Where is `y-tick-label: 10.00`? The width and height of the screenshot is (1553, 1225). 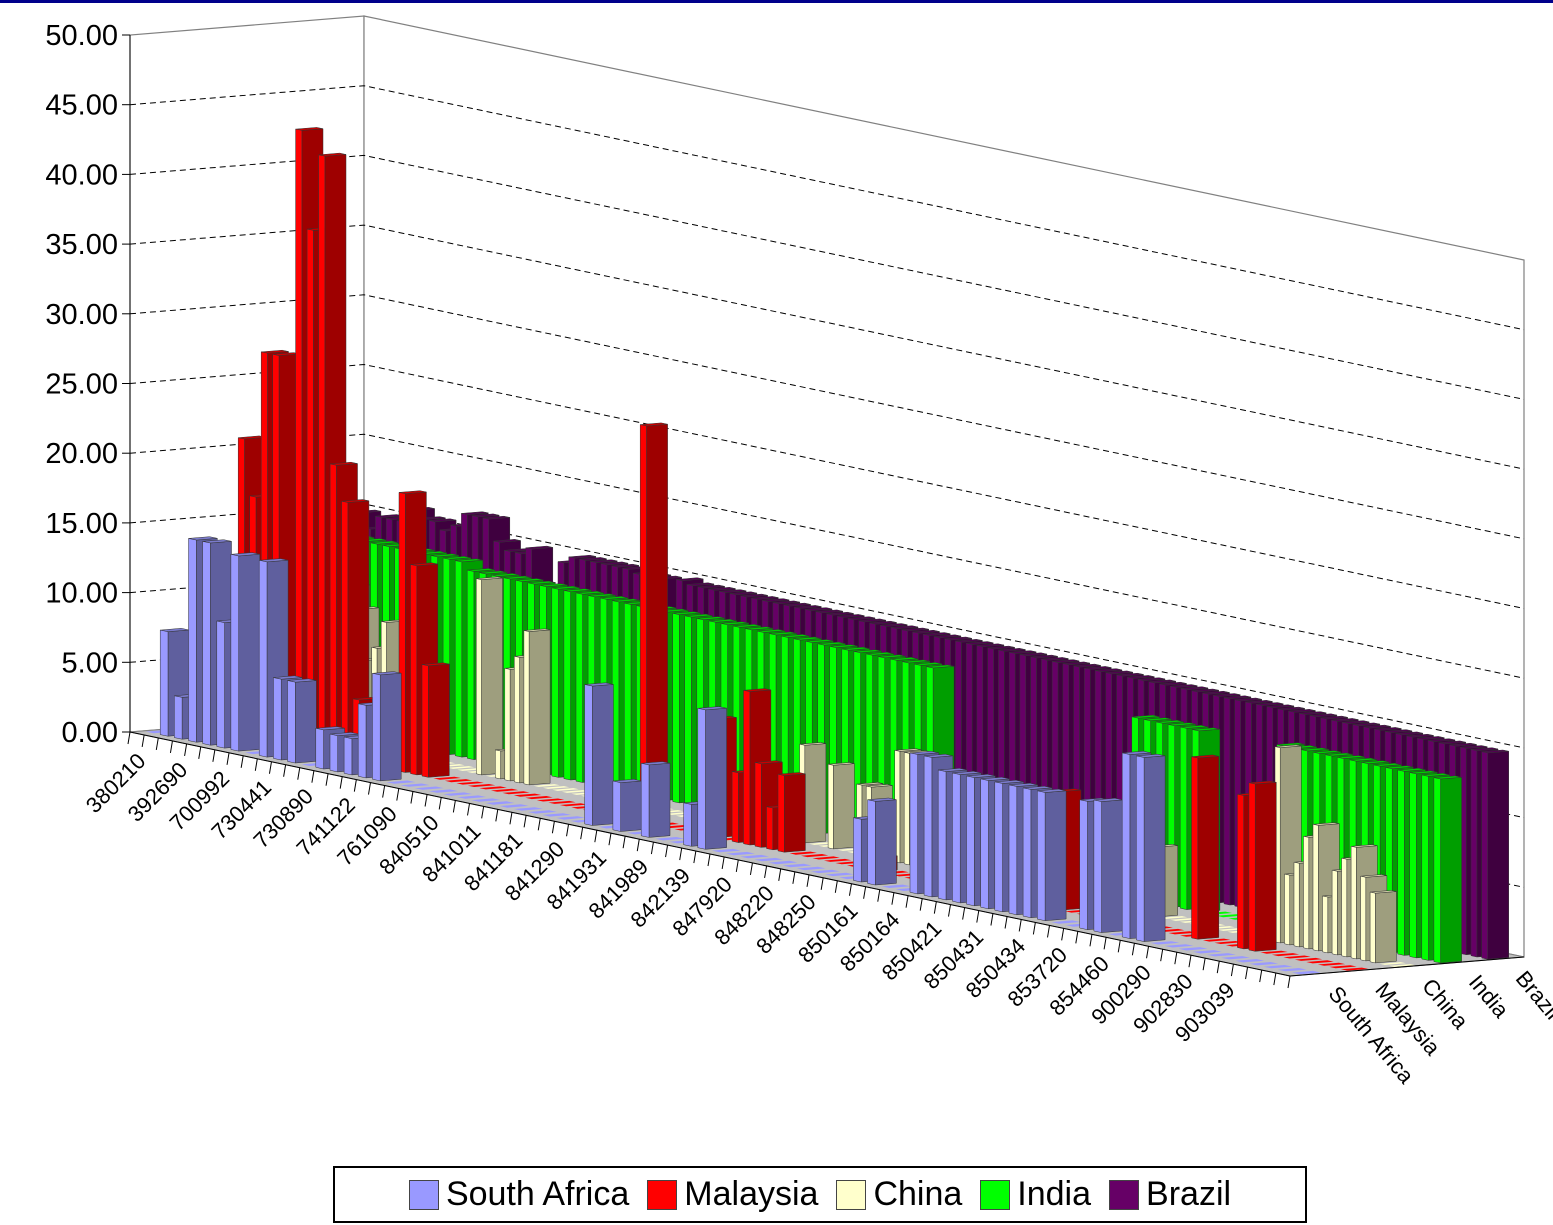 y-tick-label: 10.00 is located at coordinates (81, 594).